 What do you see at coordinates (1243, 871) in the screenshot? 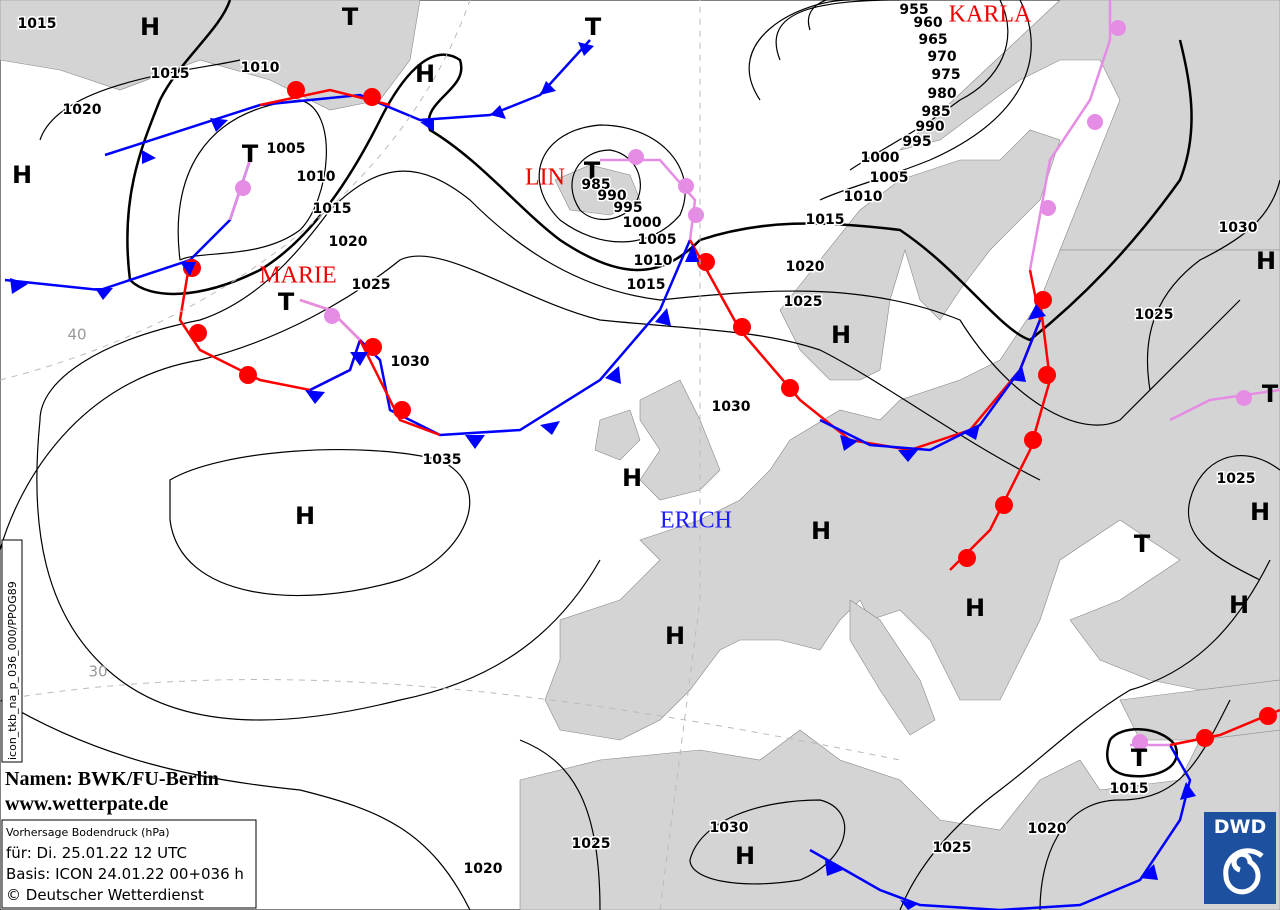
I see `logo-swirl` at bounding box center [1243, 871].